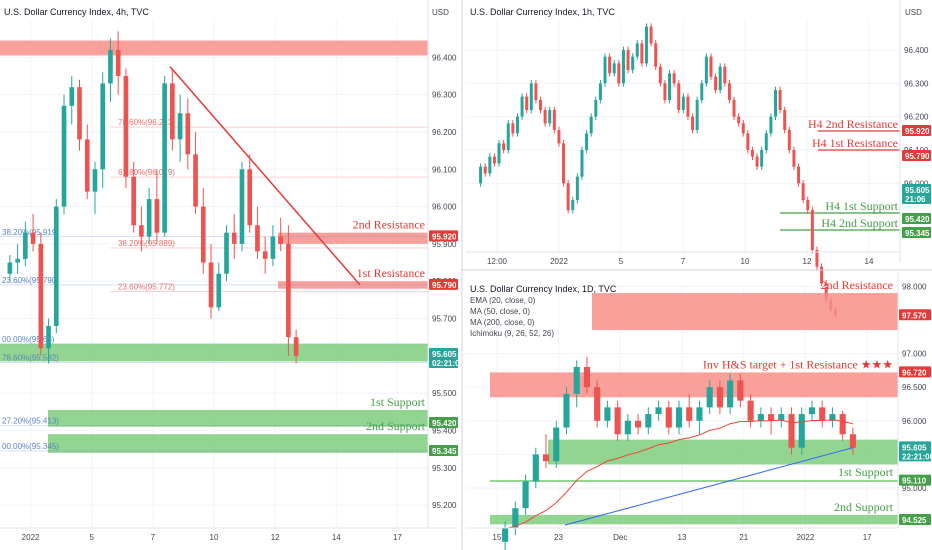  Describe the element at coordinates (440, 12) in the screenshot. I see `p1-currency: USD` at that location.